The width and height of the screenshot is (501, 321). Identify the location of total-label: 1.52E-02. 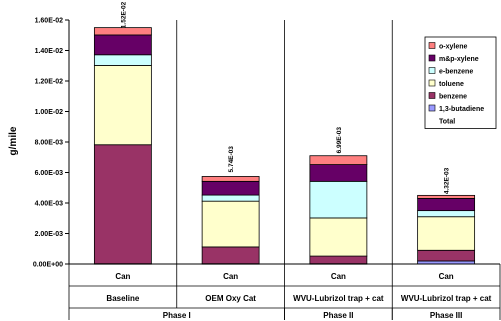
(123, 14).